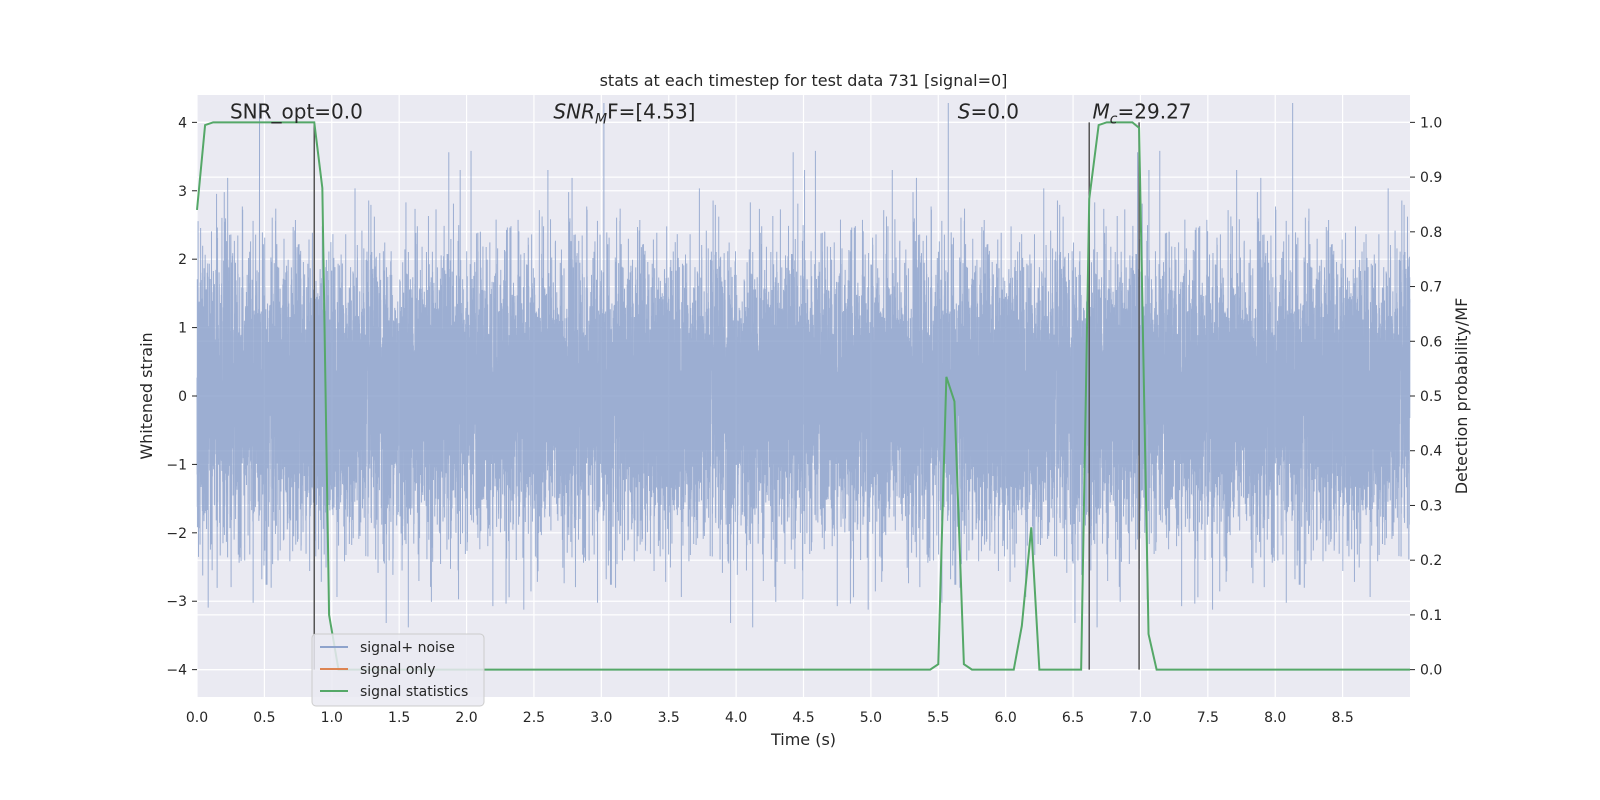 This screenshot has width=1600, height=800. I want to click on x-tick-label-5: 2.5, so click(534, 718).